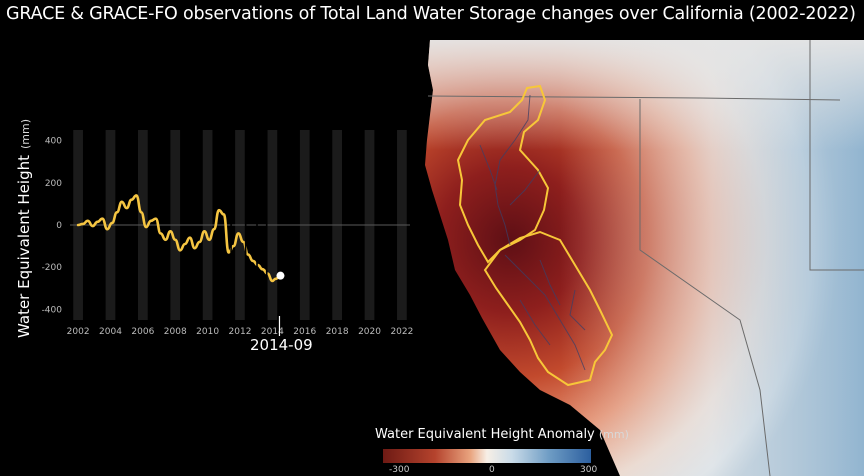  What do you see at coordinates (272, 332) in the screenshot?
I see `x-tick-label: 2014` at bounding box center [272, 332].